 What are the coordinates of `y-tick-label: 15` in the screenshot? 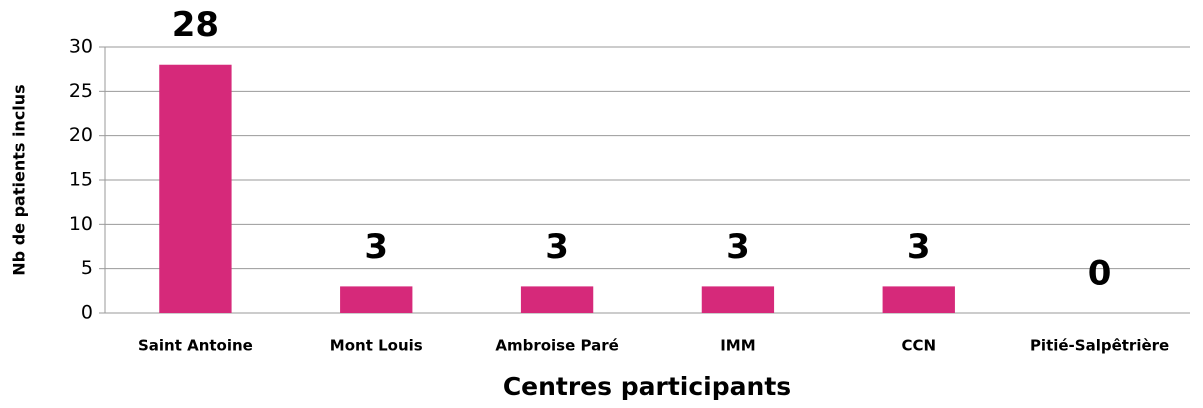 It's located at (81, 180).